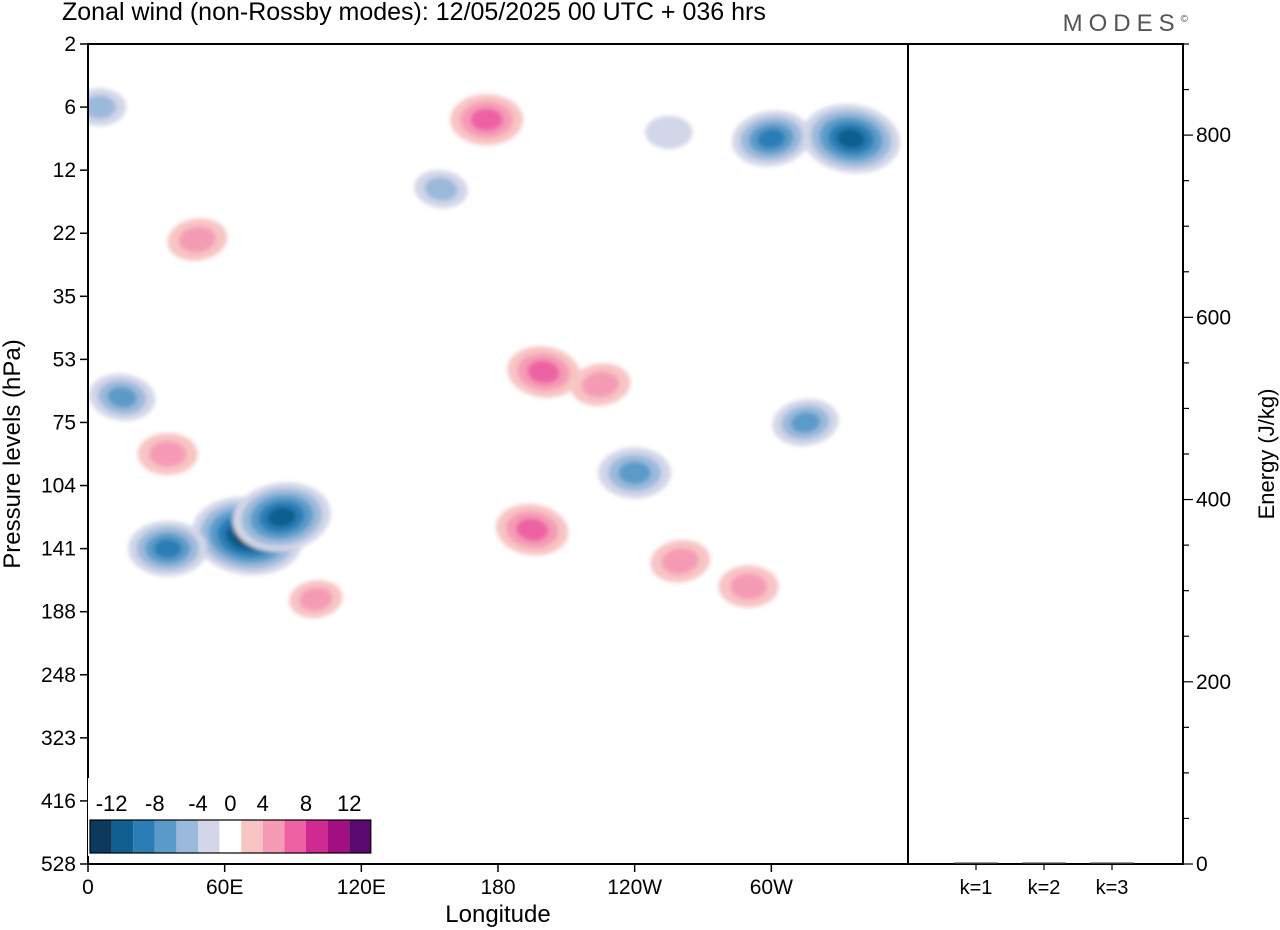  Describe the element at coordinates (70, 44) in the screenshot. I see `y-tick-label: 2` at that location.